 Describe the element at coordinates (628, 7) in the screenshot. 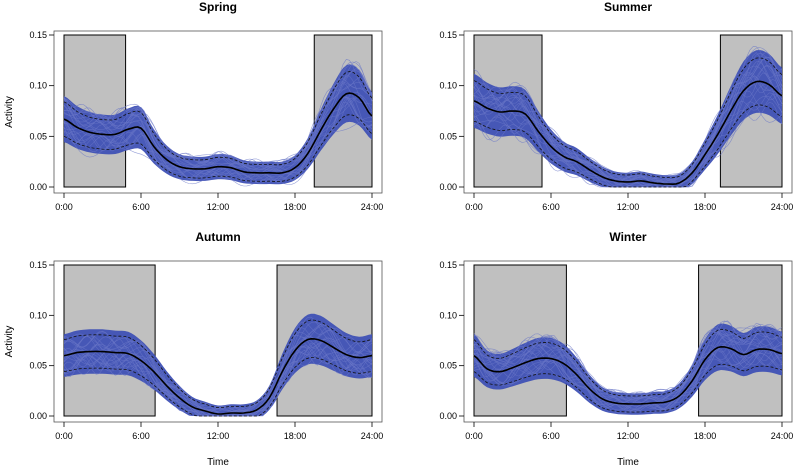

I see `panel-title: Summer` at that location.